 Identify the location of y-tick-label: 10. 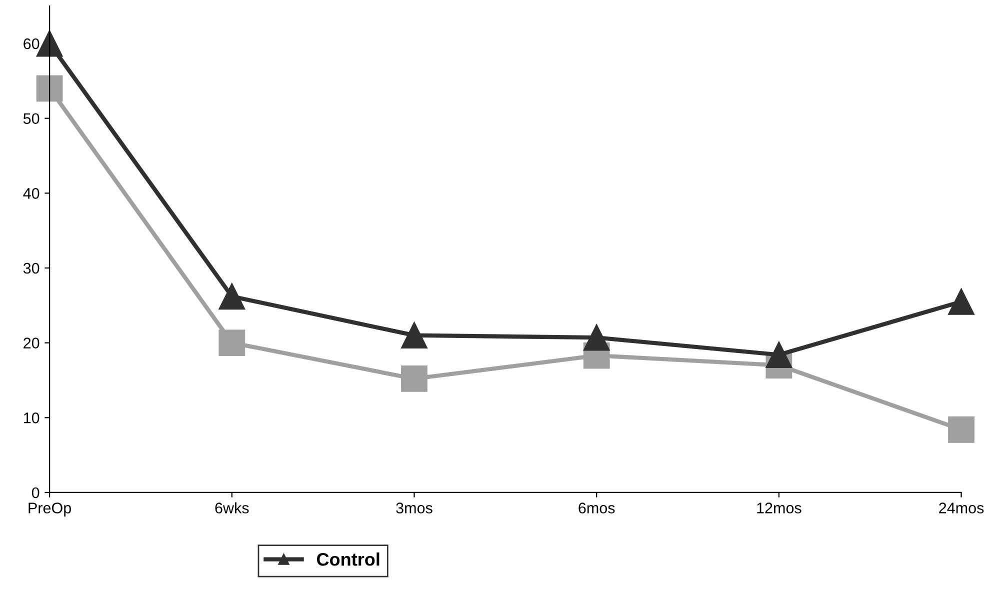
(32, 418).